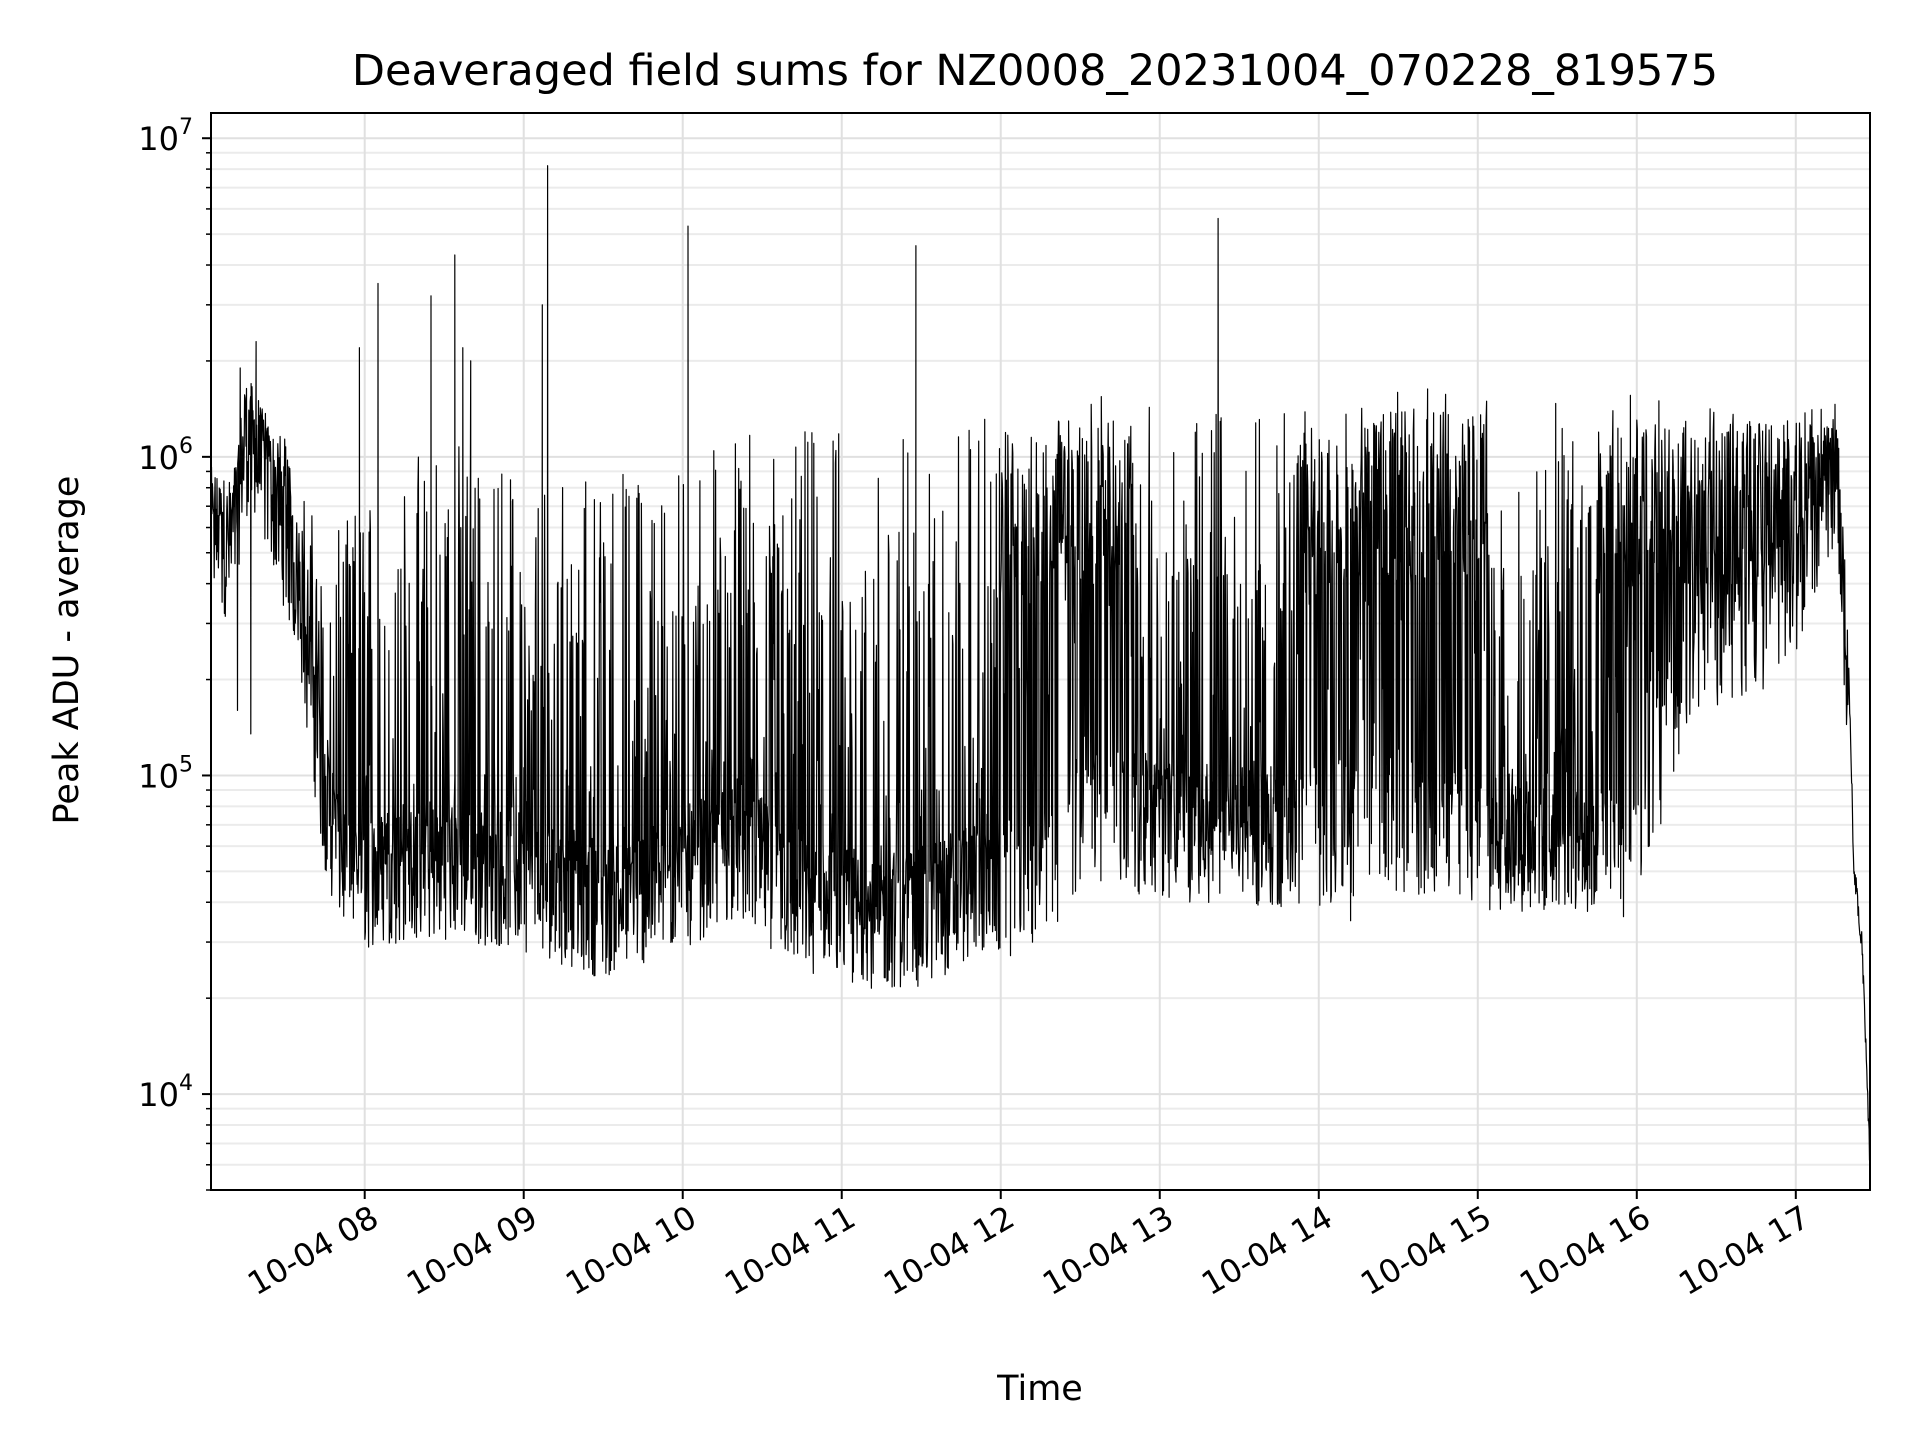  Describe the element at coordinates (1039, 1389) in the screenshot. I see `x-axis-title: Time` at that location.